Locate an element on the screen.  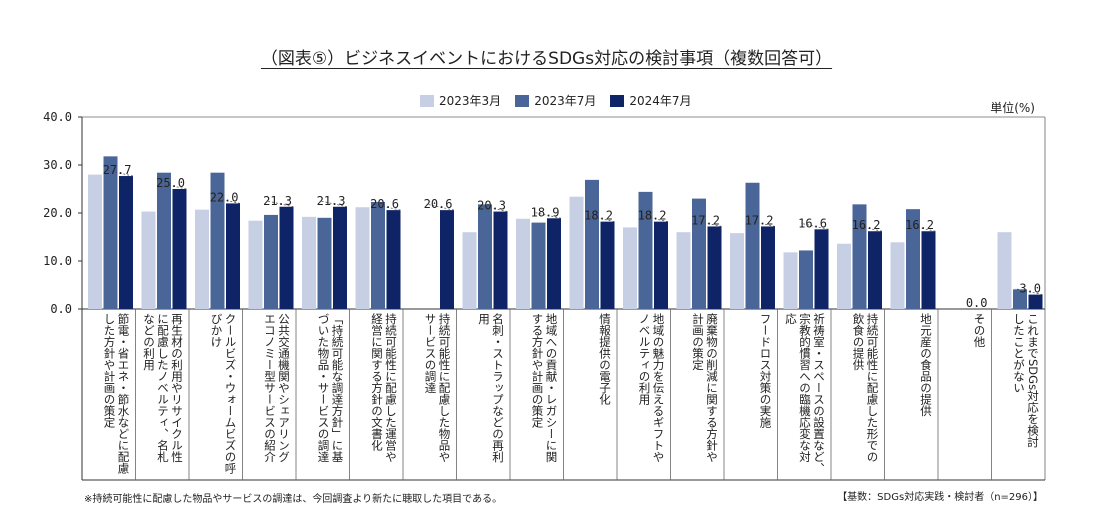
category-label-15: 持続可能性に配慮した形での 飲食の提供 is located at coordinates (866, 394).